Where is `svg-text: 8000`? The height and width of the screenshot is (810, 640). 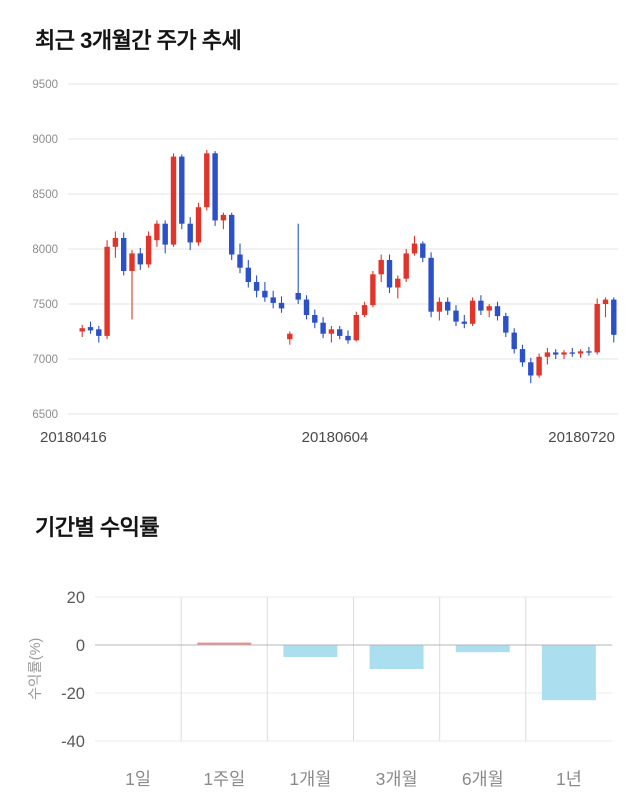
svg-text: 8000 is located at coordinates (45, 250).